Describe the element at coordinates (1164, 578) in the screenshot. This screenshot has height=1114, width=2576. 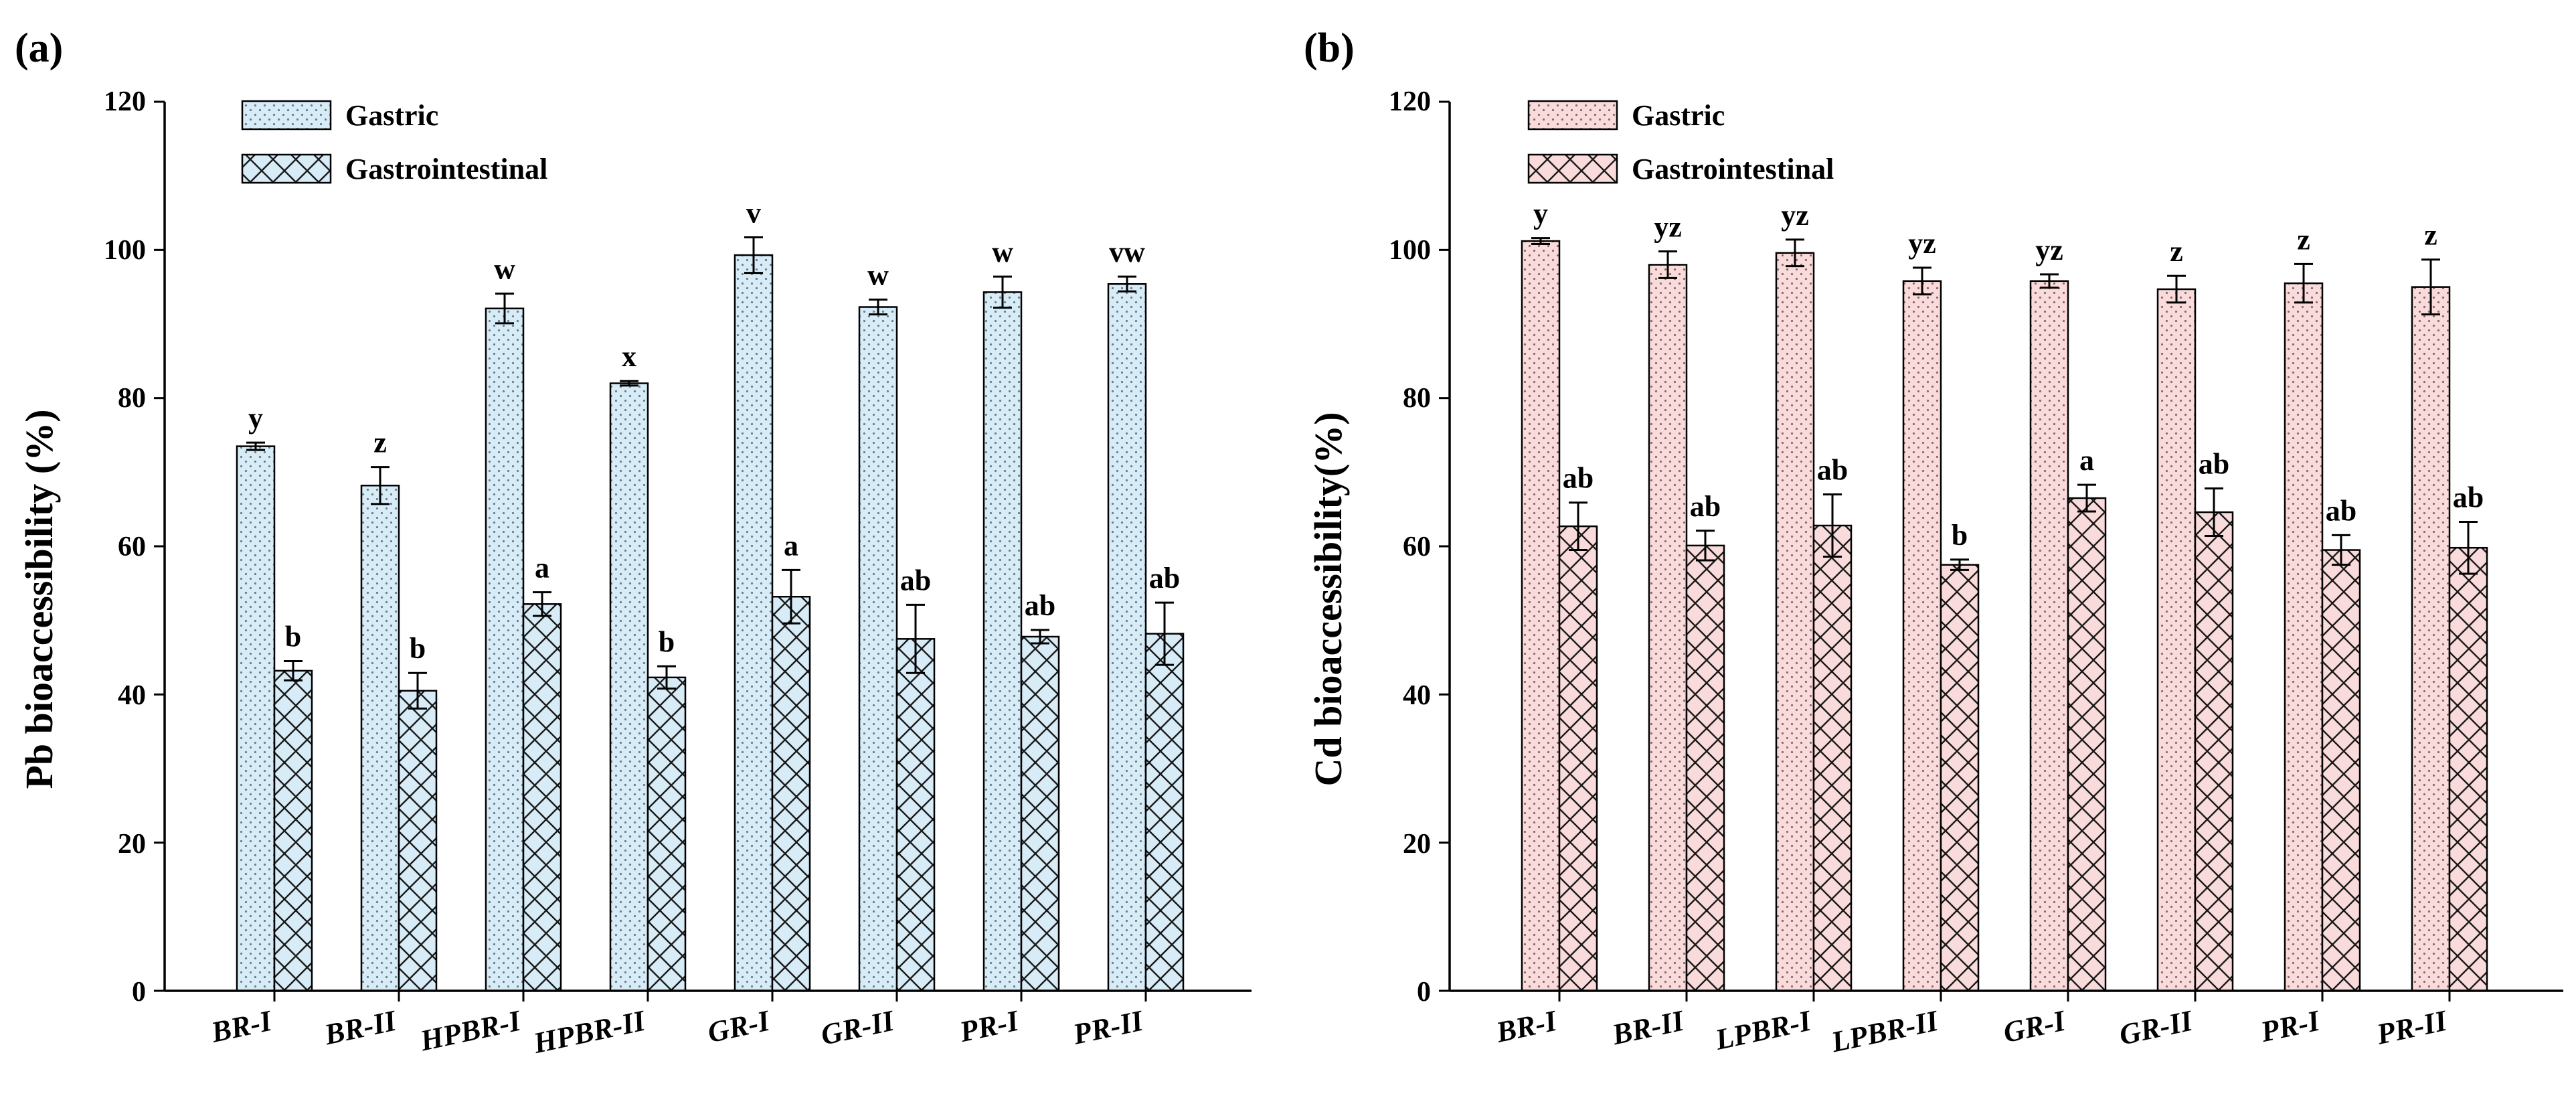
I see `sig-letter-a-gastrointestinal-7: ab` at that location.